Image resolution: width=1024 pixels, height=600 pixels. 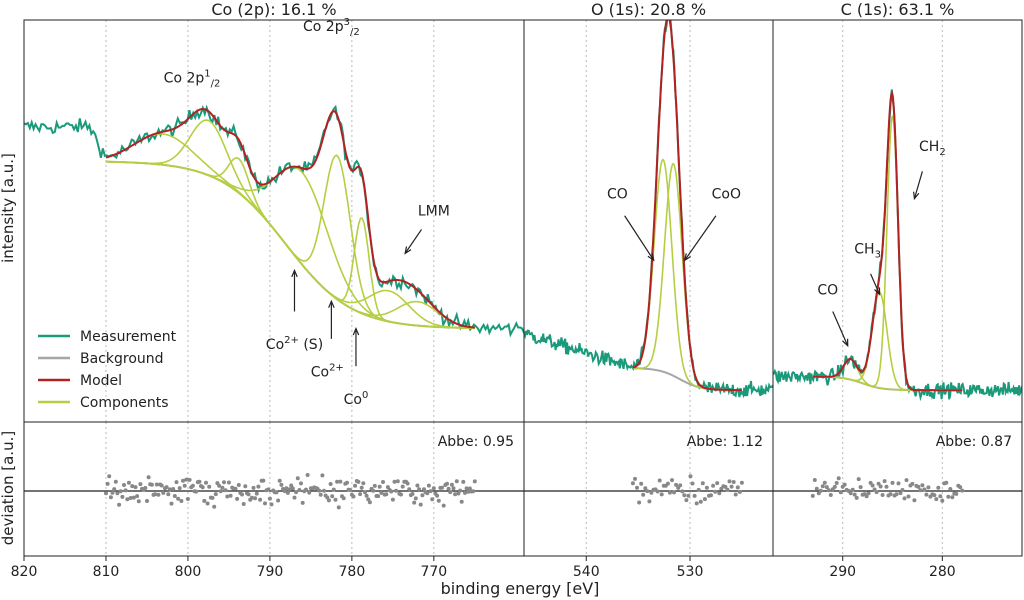 I want to click on legend-label: Components, so click(x=124, y=403).